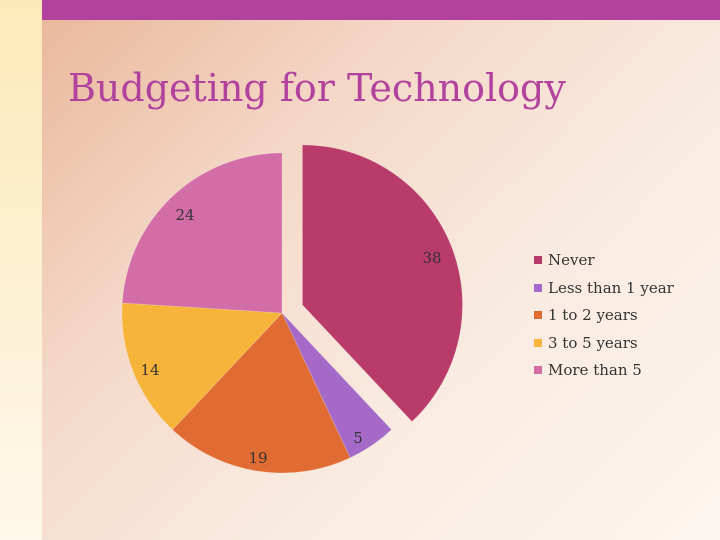 This screenshot has height=540, width=720. I want to click on pie-slice-never, so click(382, 283).